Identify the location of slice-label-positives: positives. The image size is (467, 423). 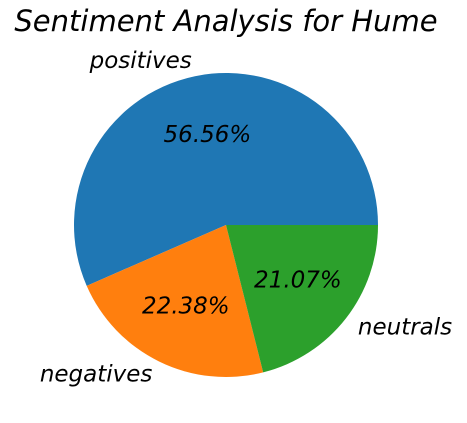
(140, 61).